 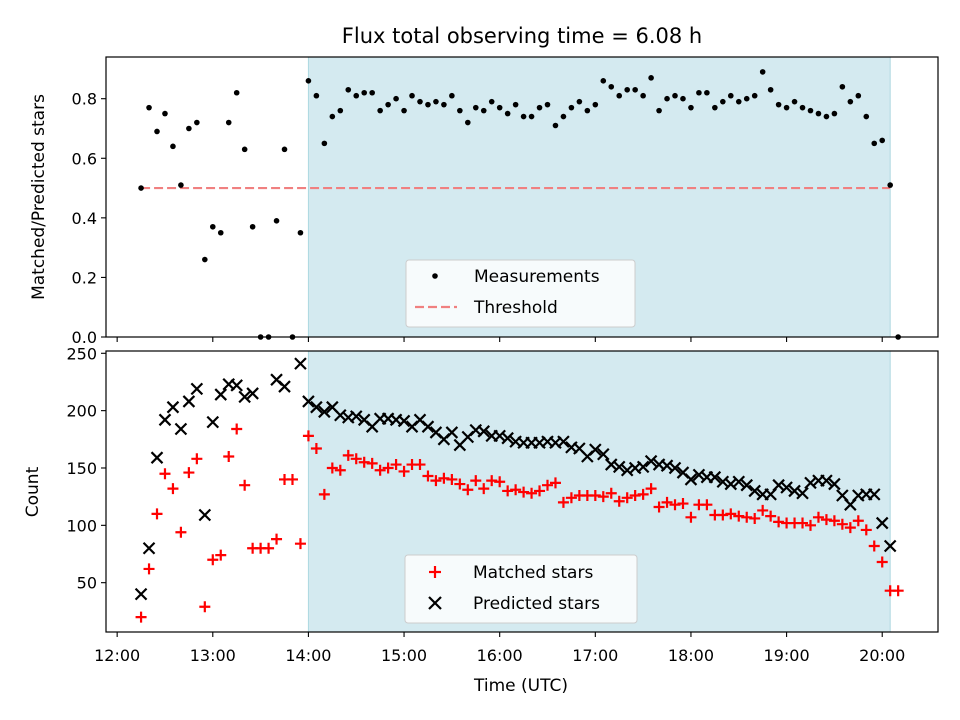 What do you see at coordinates (515, 308) in the screenshot?
I see `threshold-legend-label: Threshold` at bounding box center [515, 308].